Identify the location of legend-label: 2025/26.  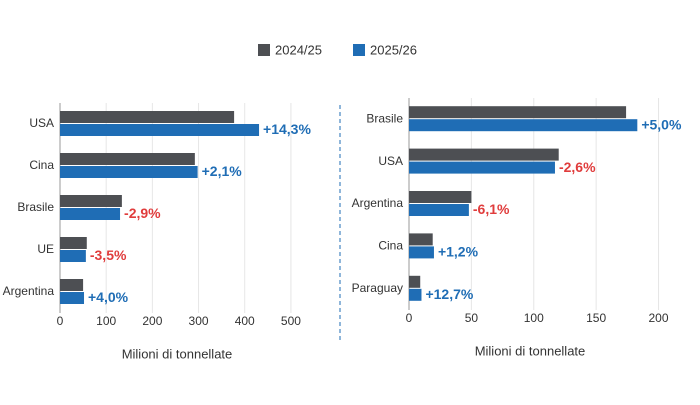
(393, 49).